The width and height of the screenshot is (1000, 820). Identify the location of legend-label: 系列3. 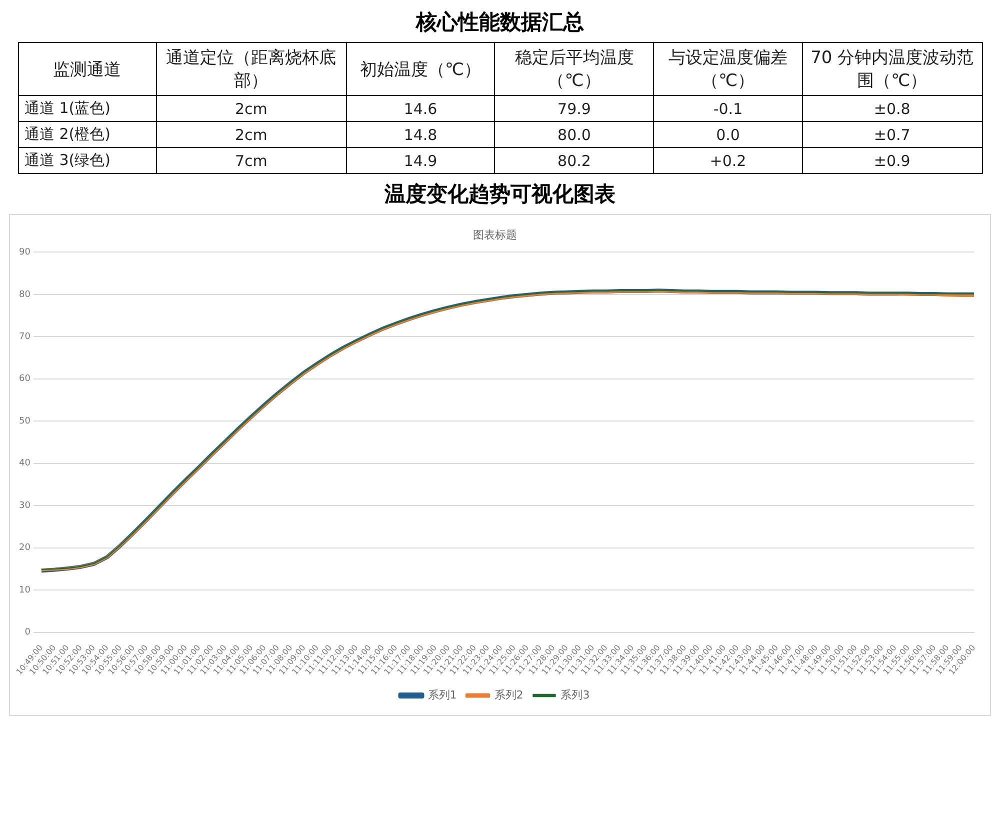
(575, 695).